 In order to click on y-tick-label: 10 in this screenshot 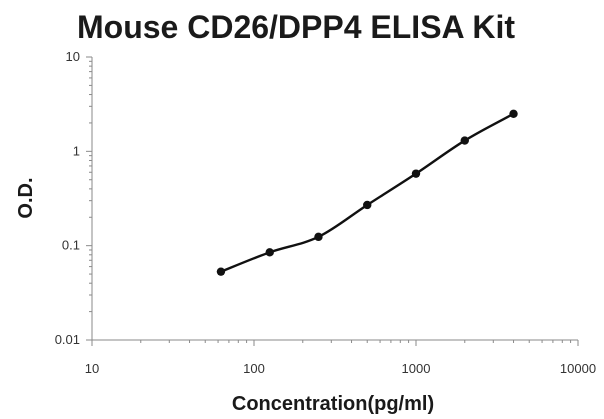, I will do `click(73, 56)`.